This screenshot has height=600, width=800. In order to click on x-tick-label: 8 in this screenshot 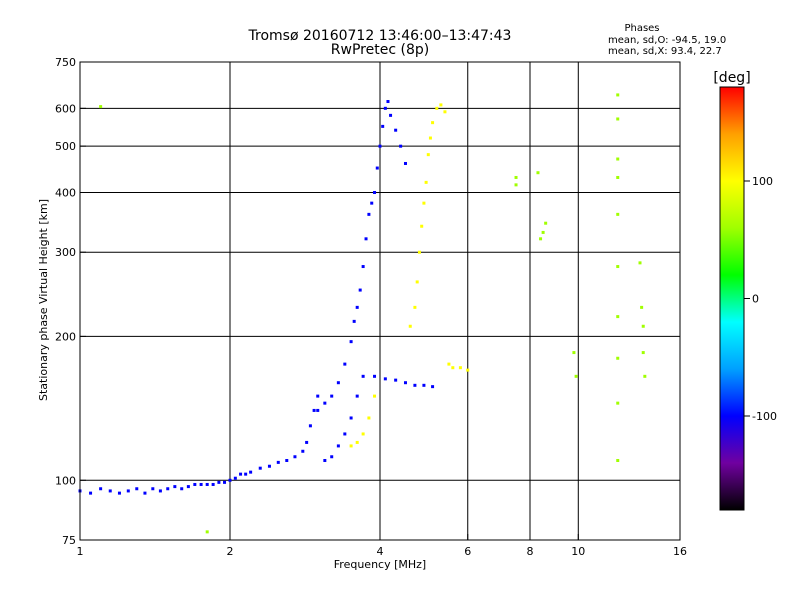, I will do `click(530, 551)`.